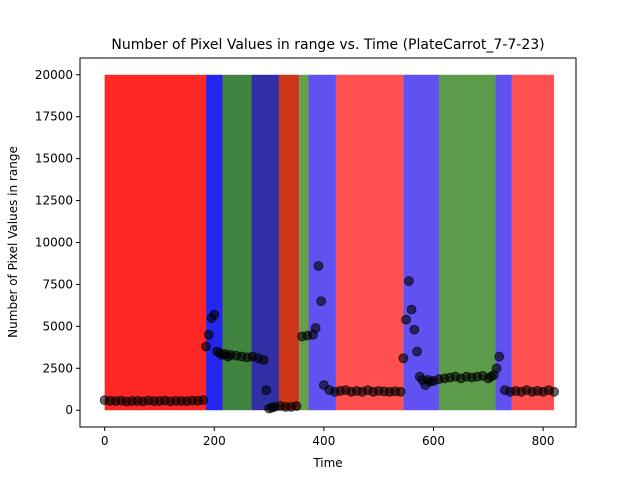 The width and height of the screenshot is (640, 480). Describe the element at coordinates (327, 463) in the screenshot. I see `x-axis-title: Time` at that location.